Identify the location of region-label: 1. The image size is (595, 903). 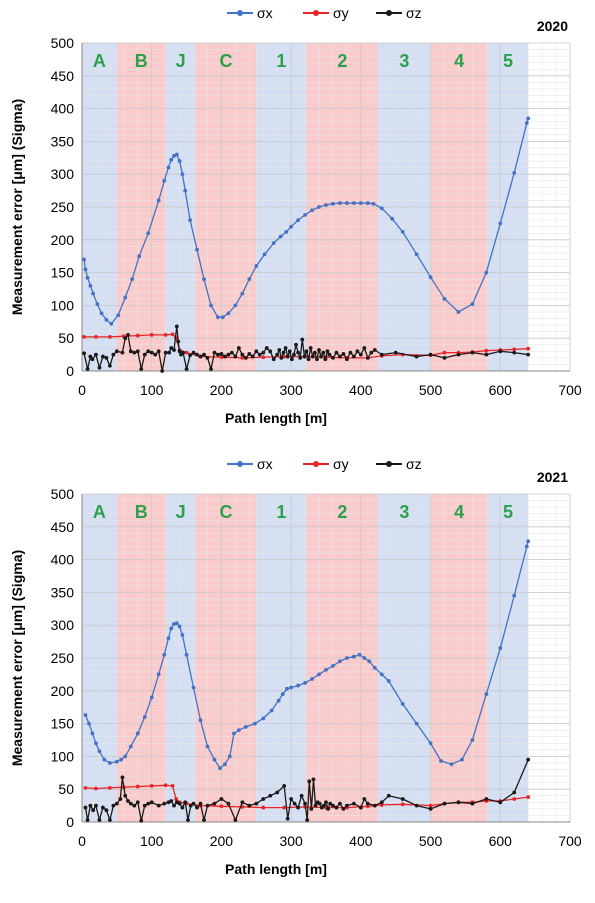
(281, 512).